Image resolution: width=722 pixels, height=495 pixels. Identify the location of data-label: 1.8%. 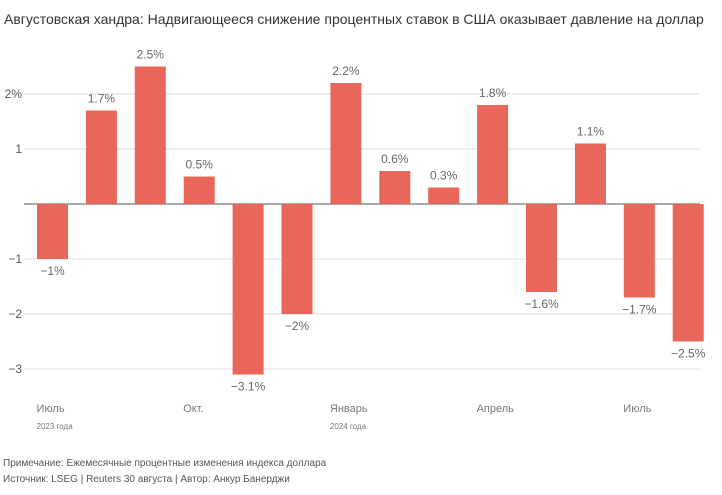
(493, 93).